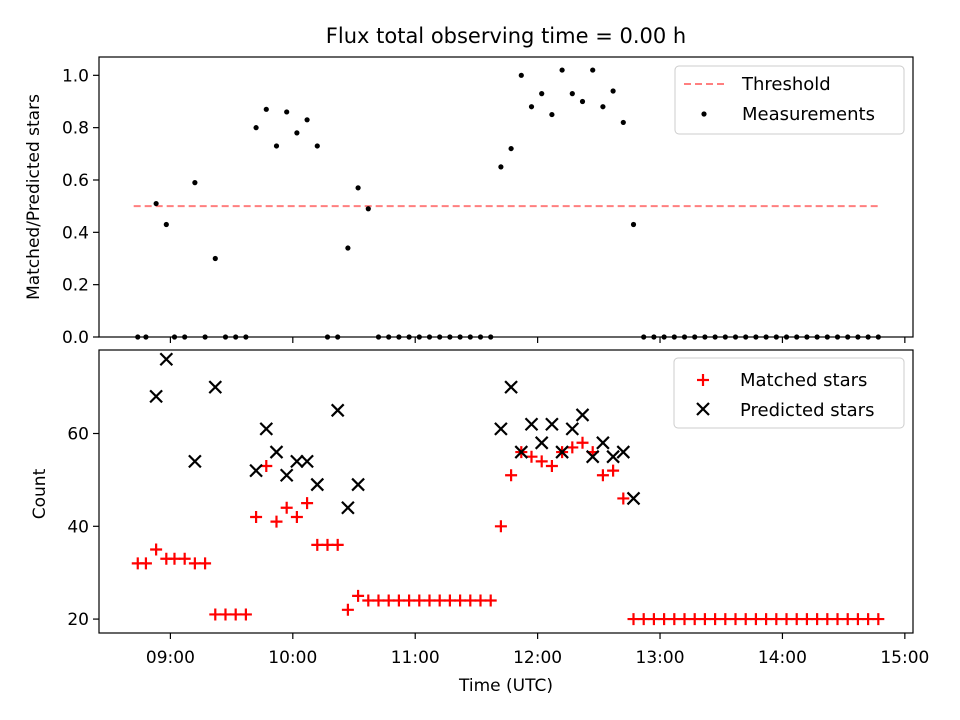 The image size is (960, 720). Describe the element at coordinates (808, 114) in the screenshot. I see `legend-measurements-label: Measurements` at that location.